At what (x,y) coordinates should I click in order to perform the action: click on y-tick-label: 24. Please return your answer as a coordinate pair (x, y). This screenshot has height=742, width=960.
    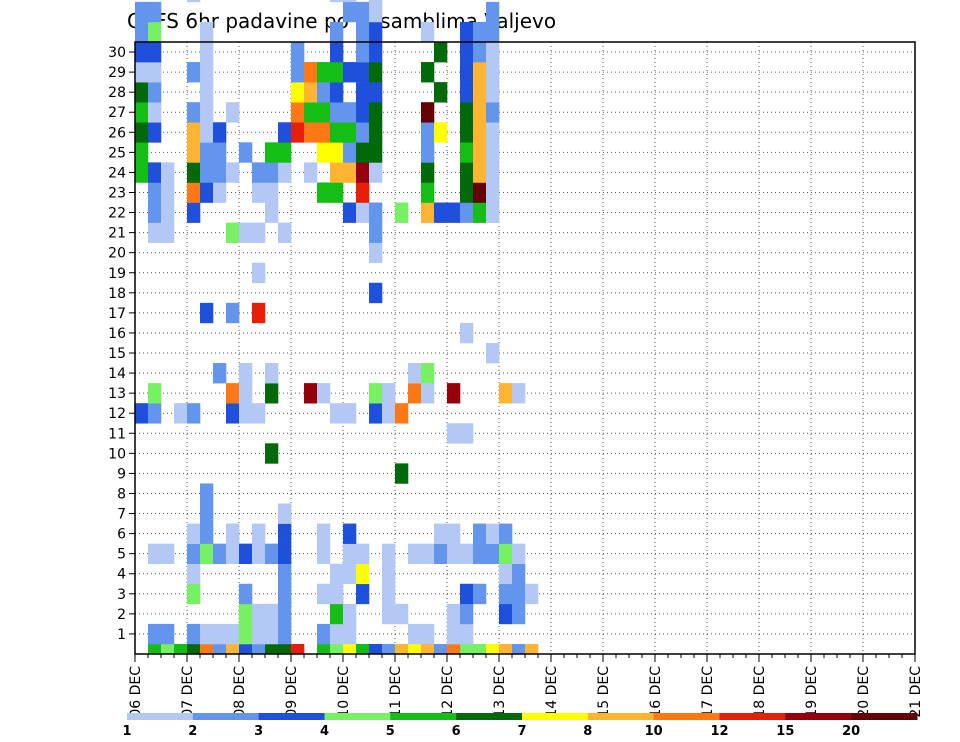
    Looking at the image, I should click on (117, 173).